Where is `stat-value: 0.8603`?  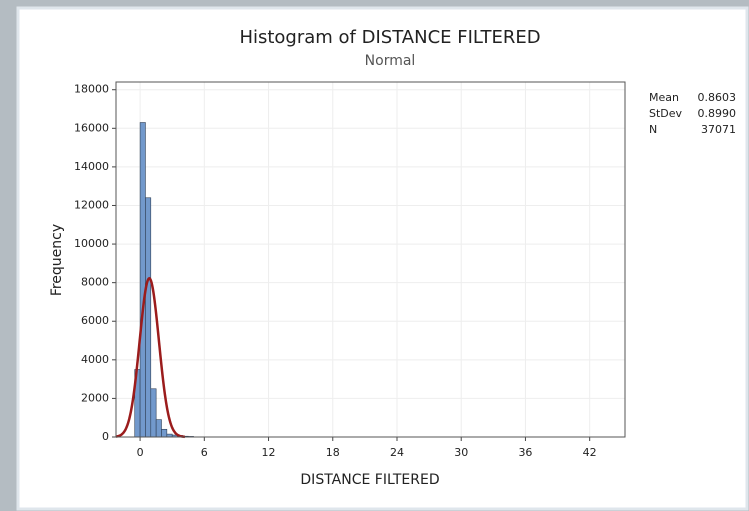 stat-value: 0.8603 is located at coordinates (717, 97).